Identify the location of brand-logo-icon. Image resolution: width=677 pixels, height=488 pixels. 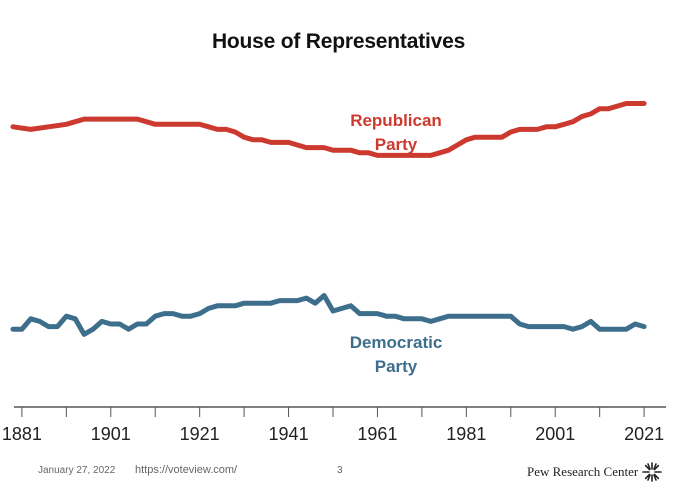
(652, 472).